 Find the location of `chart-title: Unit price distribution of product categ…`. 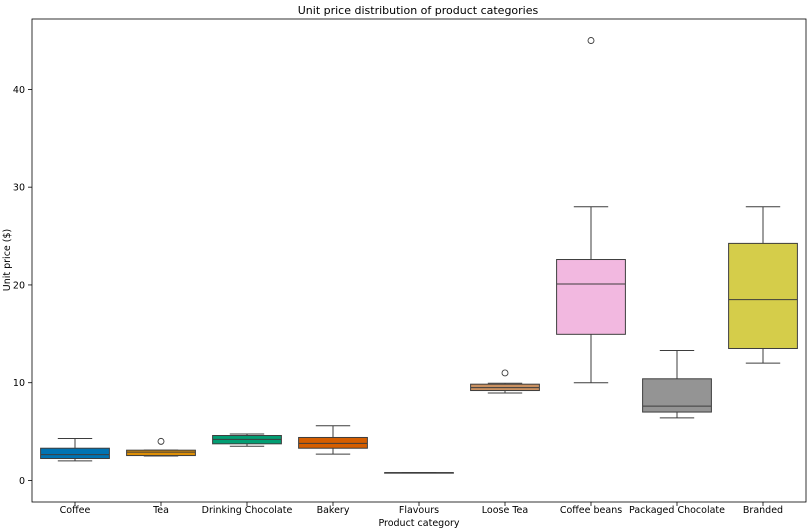

chart-title: Unit price distribution of product categ… is located at coordinates (418, 10).